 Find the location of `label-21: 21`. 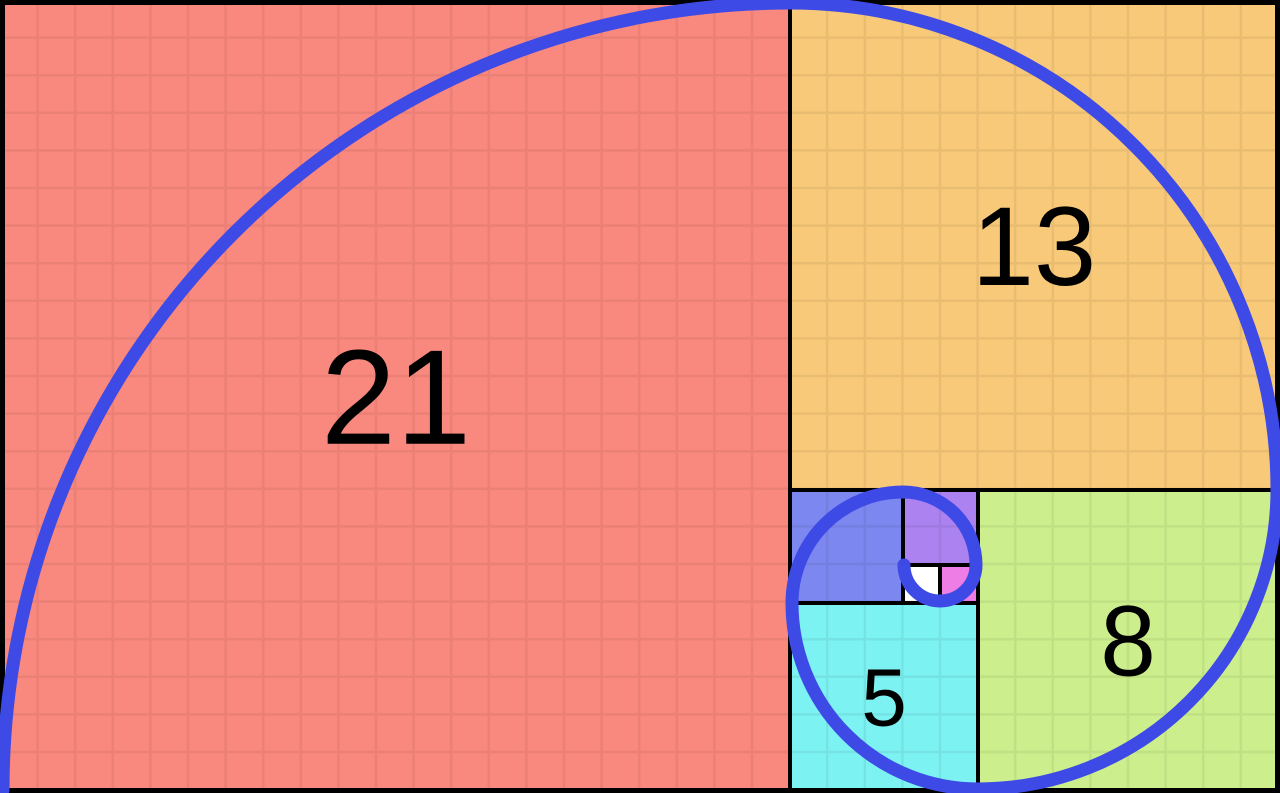

label-21: 21 is located at coordinates (396, 397).